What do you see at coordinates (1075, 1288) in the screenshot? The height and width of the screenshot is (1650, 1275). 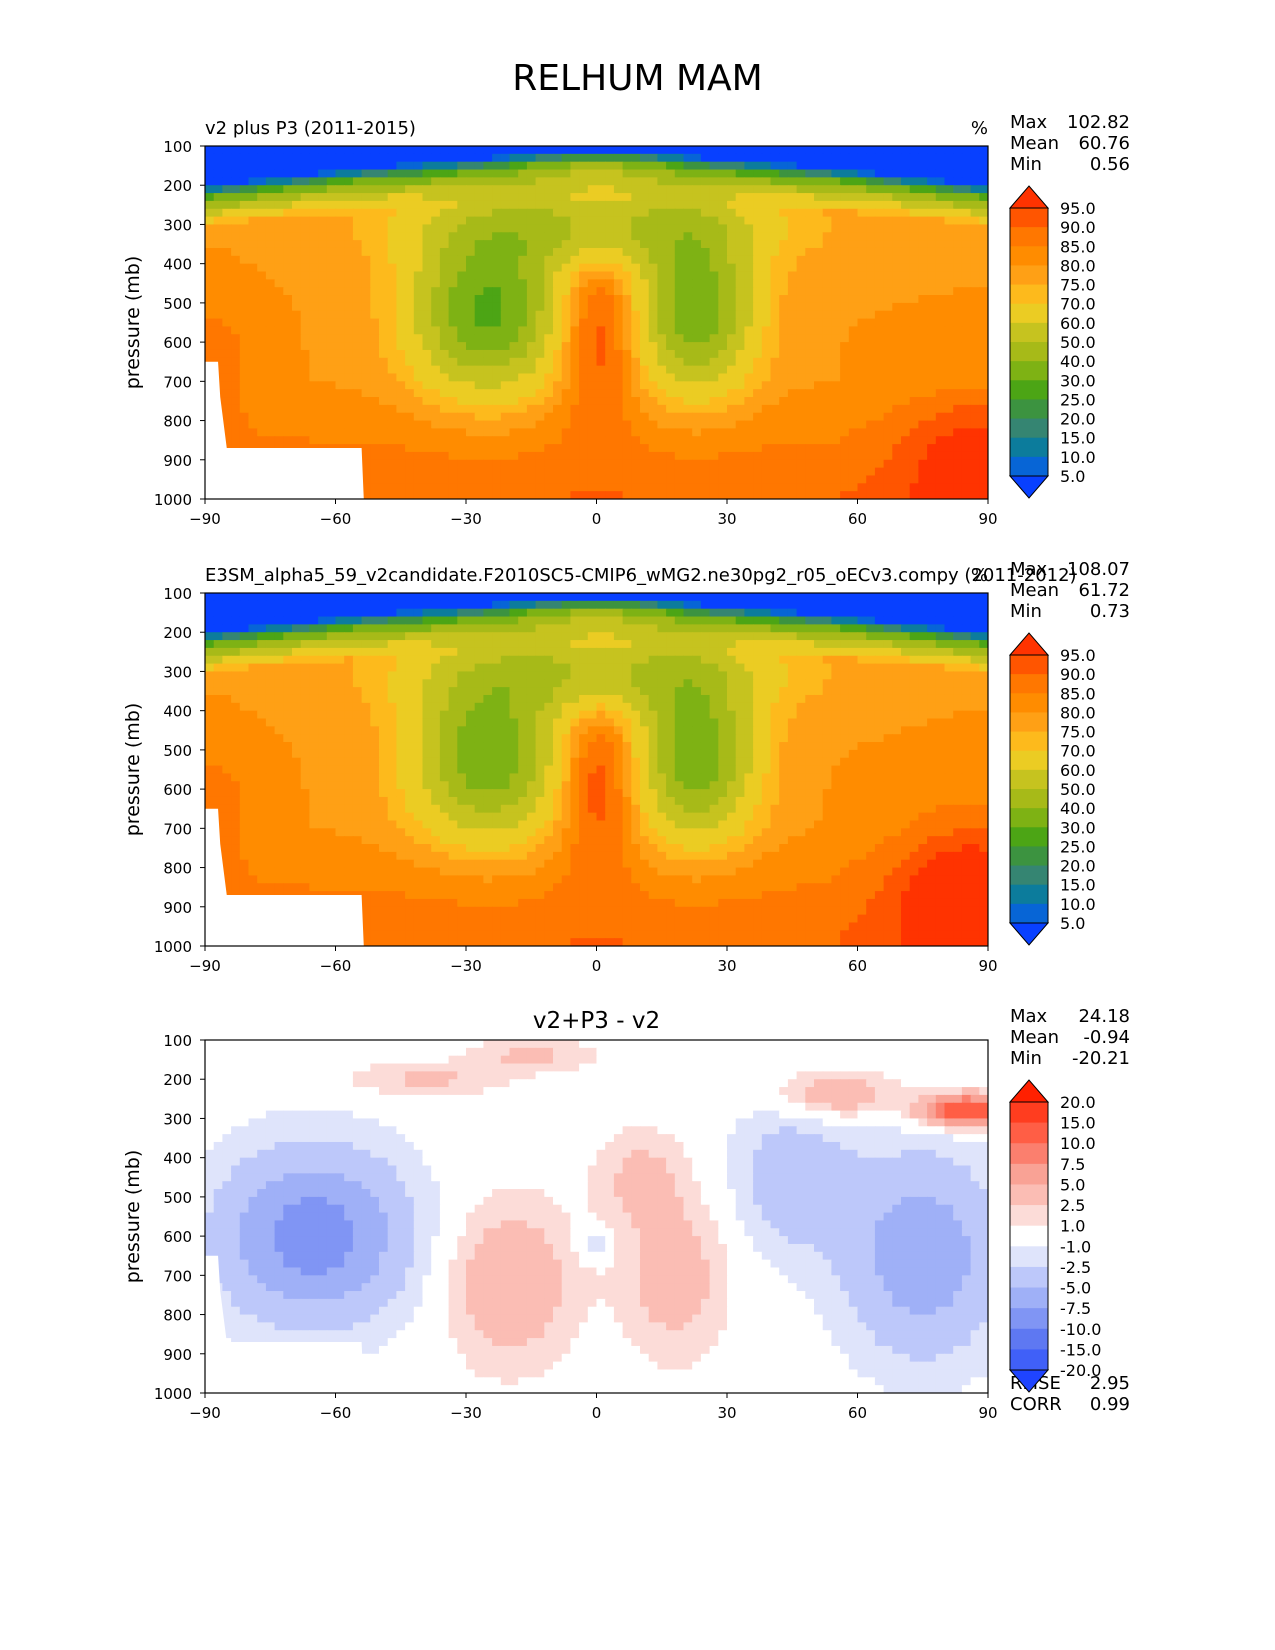 I see `colorbar-level-label: -5.0` at bounding box center [1075, 1288].